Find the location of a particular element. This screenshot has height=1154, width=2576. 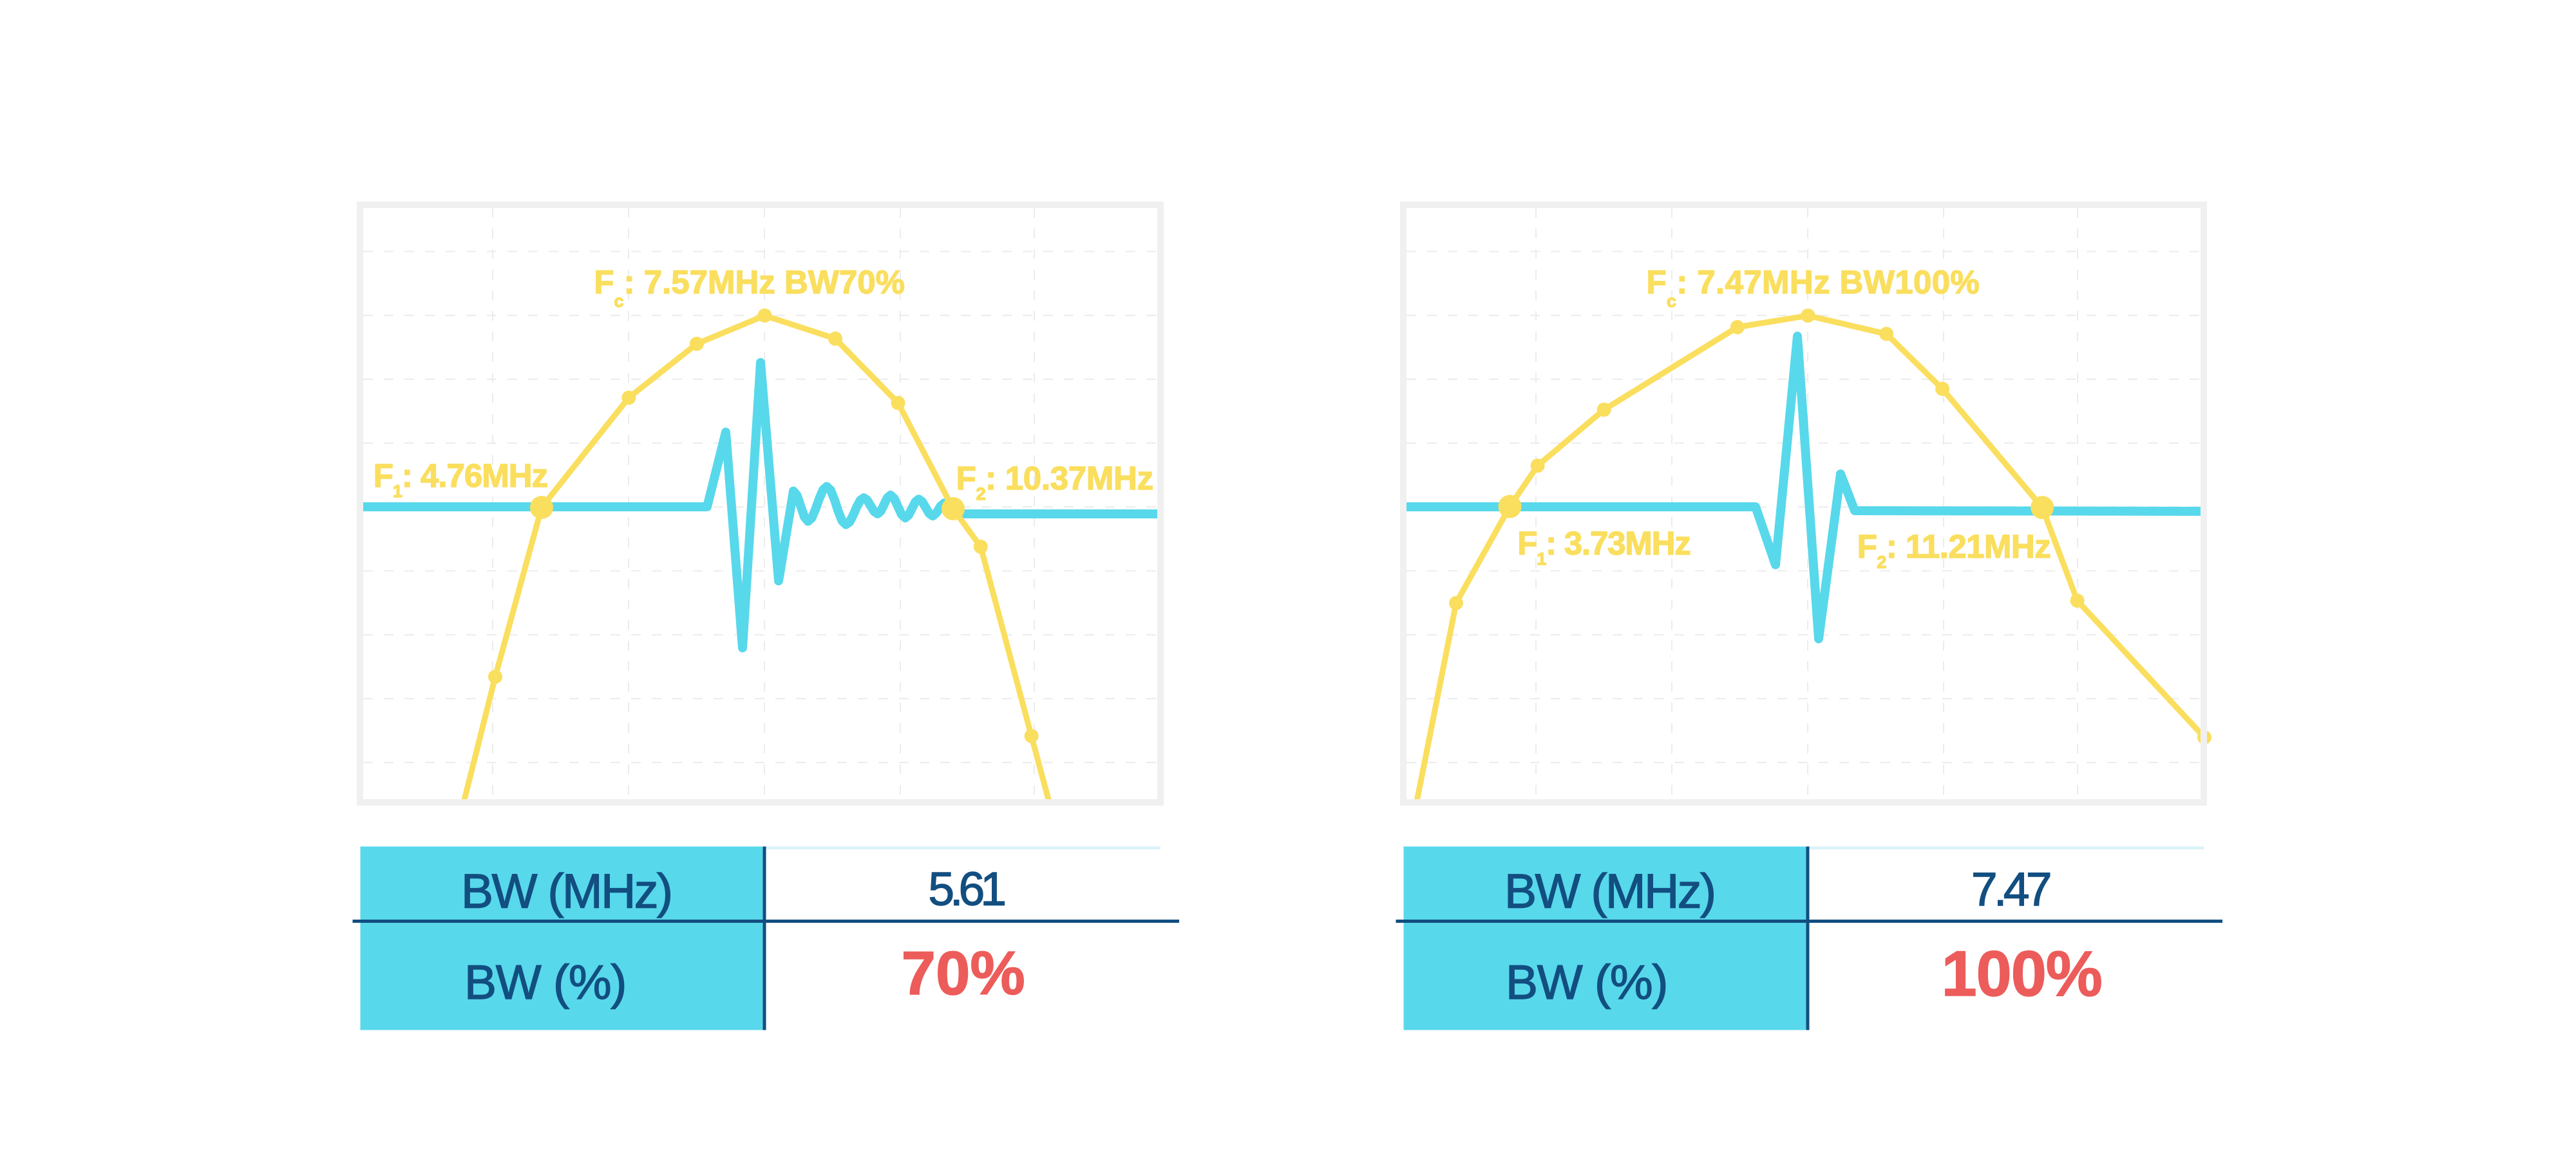

svg-text: 100% is located at coordinates (2022, 973).